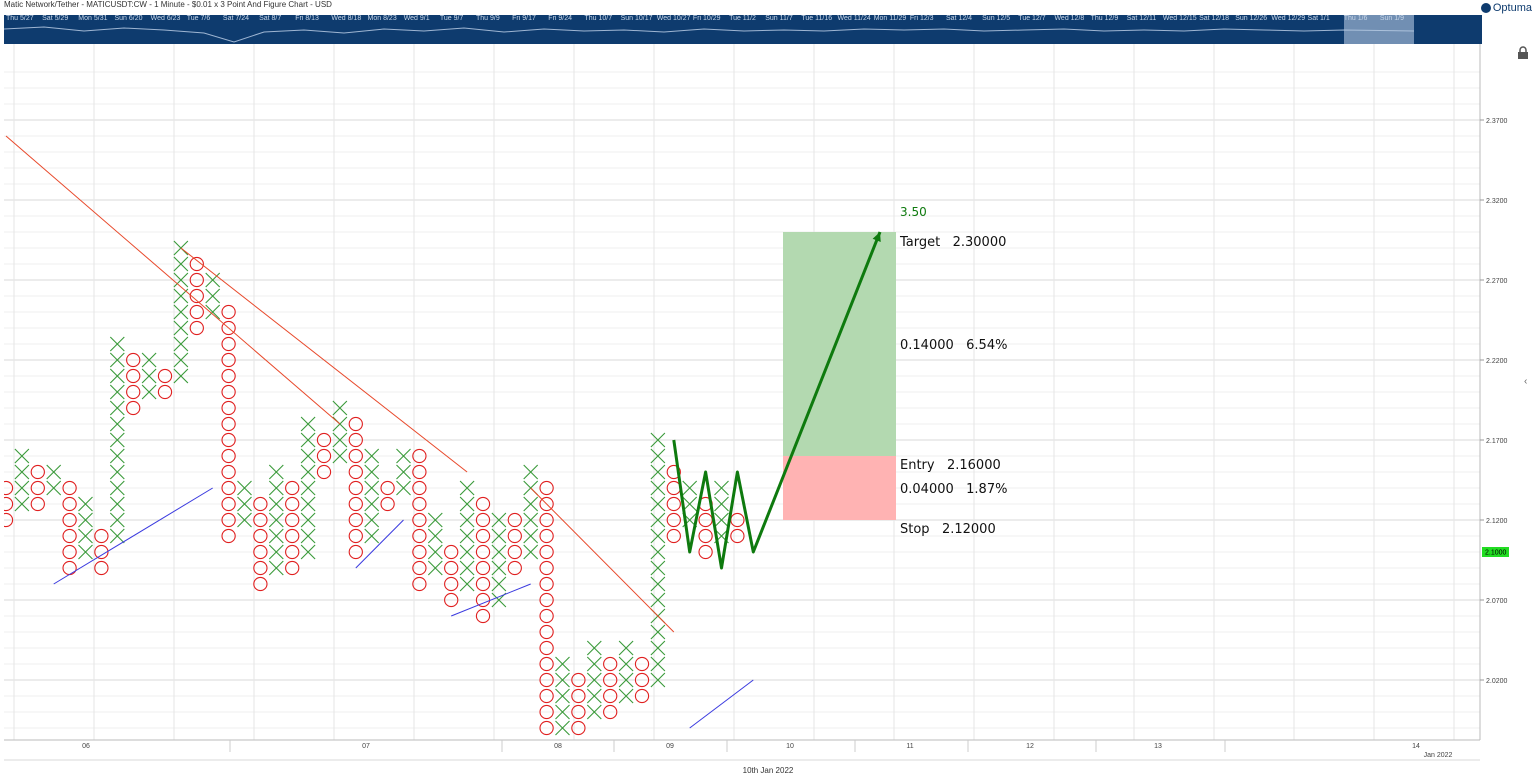 The width and height of the screenshot is (1536, 783). Describe the element at coordinates (777, 400) in the screenshot. I see `projection-path` at that location.